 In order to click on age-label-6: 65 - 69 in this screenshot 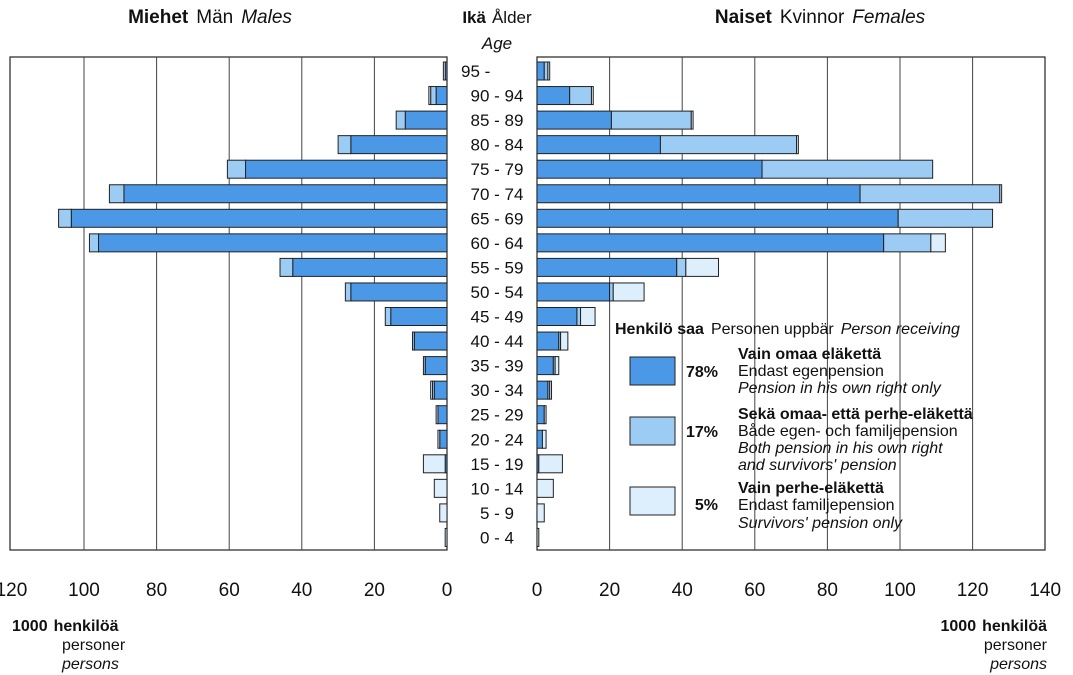, I will do `click(497, 218)`.